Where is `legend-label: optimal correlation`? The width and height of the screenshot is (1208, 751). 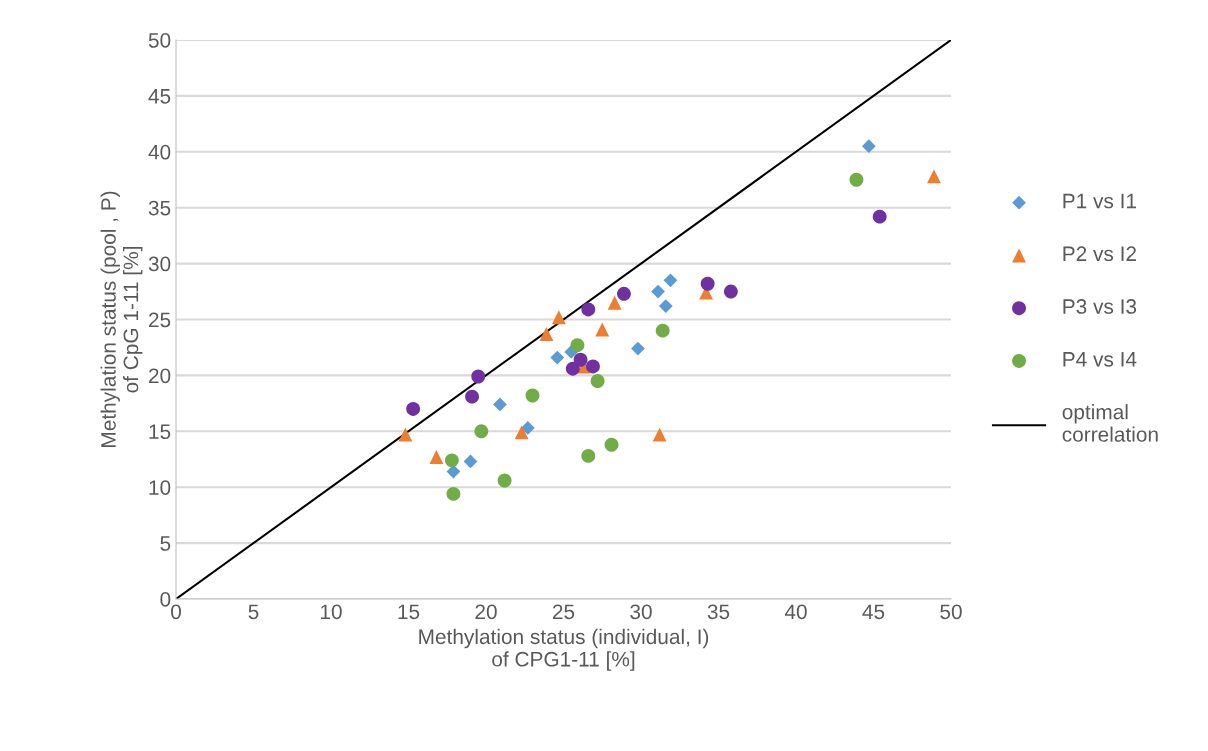
legend-label: optimal correlation is located at coordinates (1110, 423).